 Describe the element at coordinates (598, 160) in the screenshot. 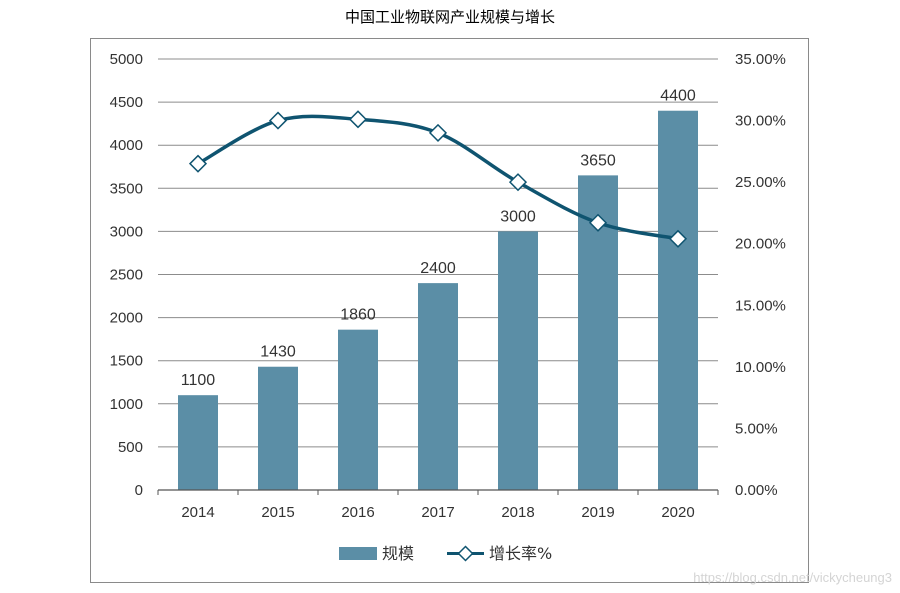

I see `bar-value-label: 3650` at that location.